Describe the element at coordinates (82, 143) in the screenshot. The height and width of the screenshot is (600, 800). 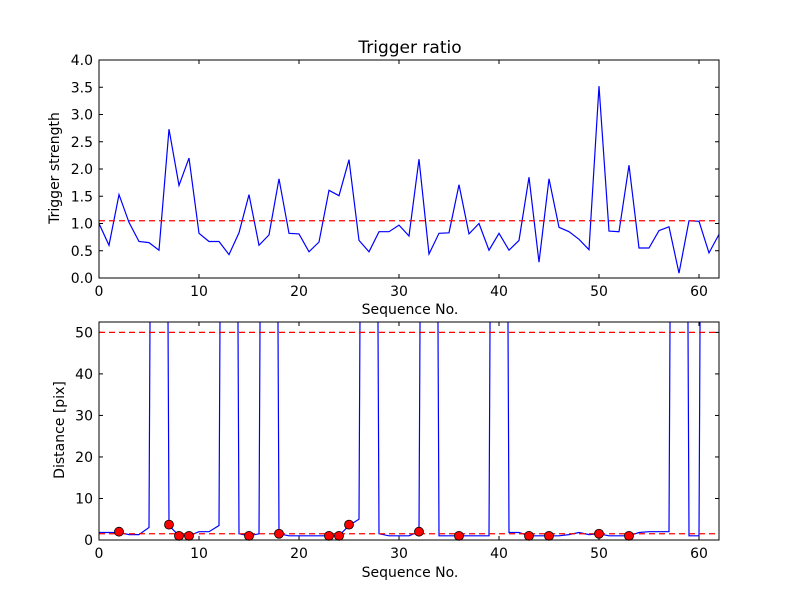
I see `y-tick-label: 2.5` at that location.